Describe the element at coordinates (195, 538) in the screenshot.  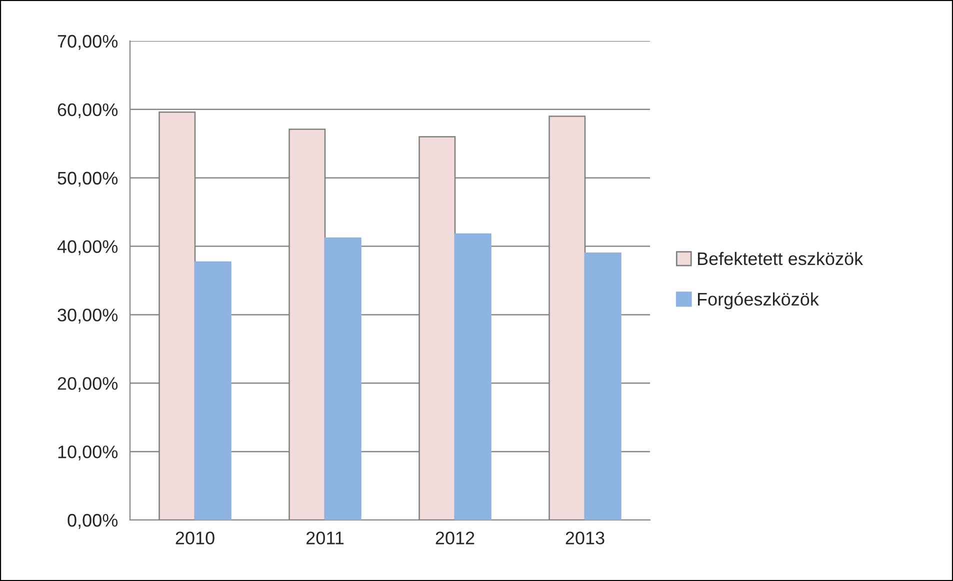
I see `x-tick-label: 2010` at that location.